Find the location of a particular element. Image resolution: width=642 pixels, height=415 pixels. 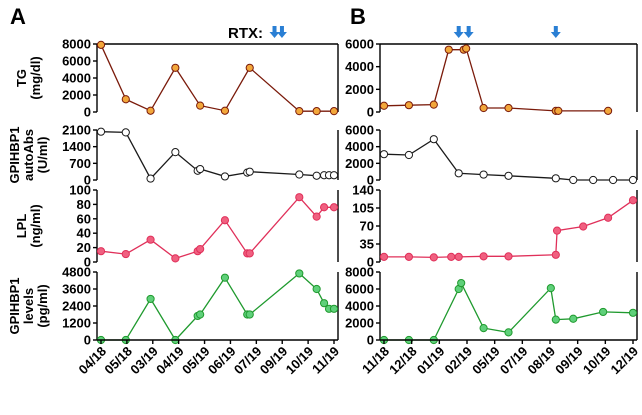

panel-a-gpihbp1-autoabs-ytick-label: 0 is located at coordinates (87, 180).